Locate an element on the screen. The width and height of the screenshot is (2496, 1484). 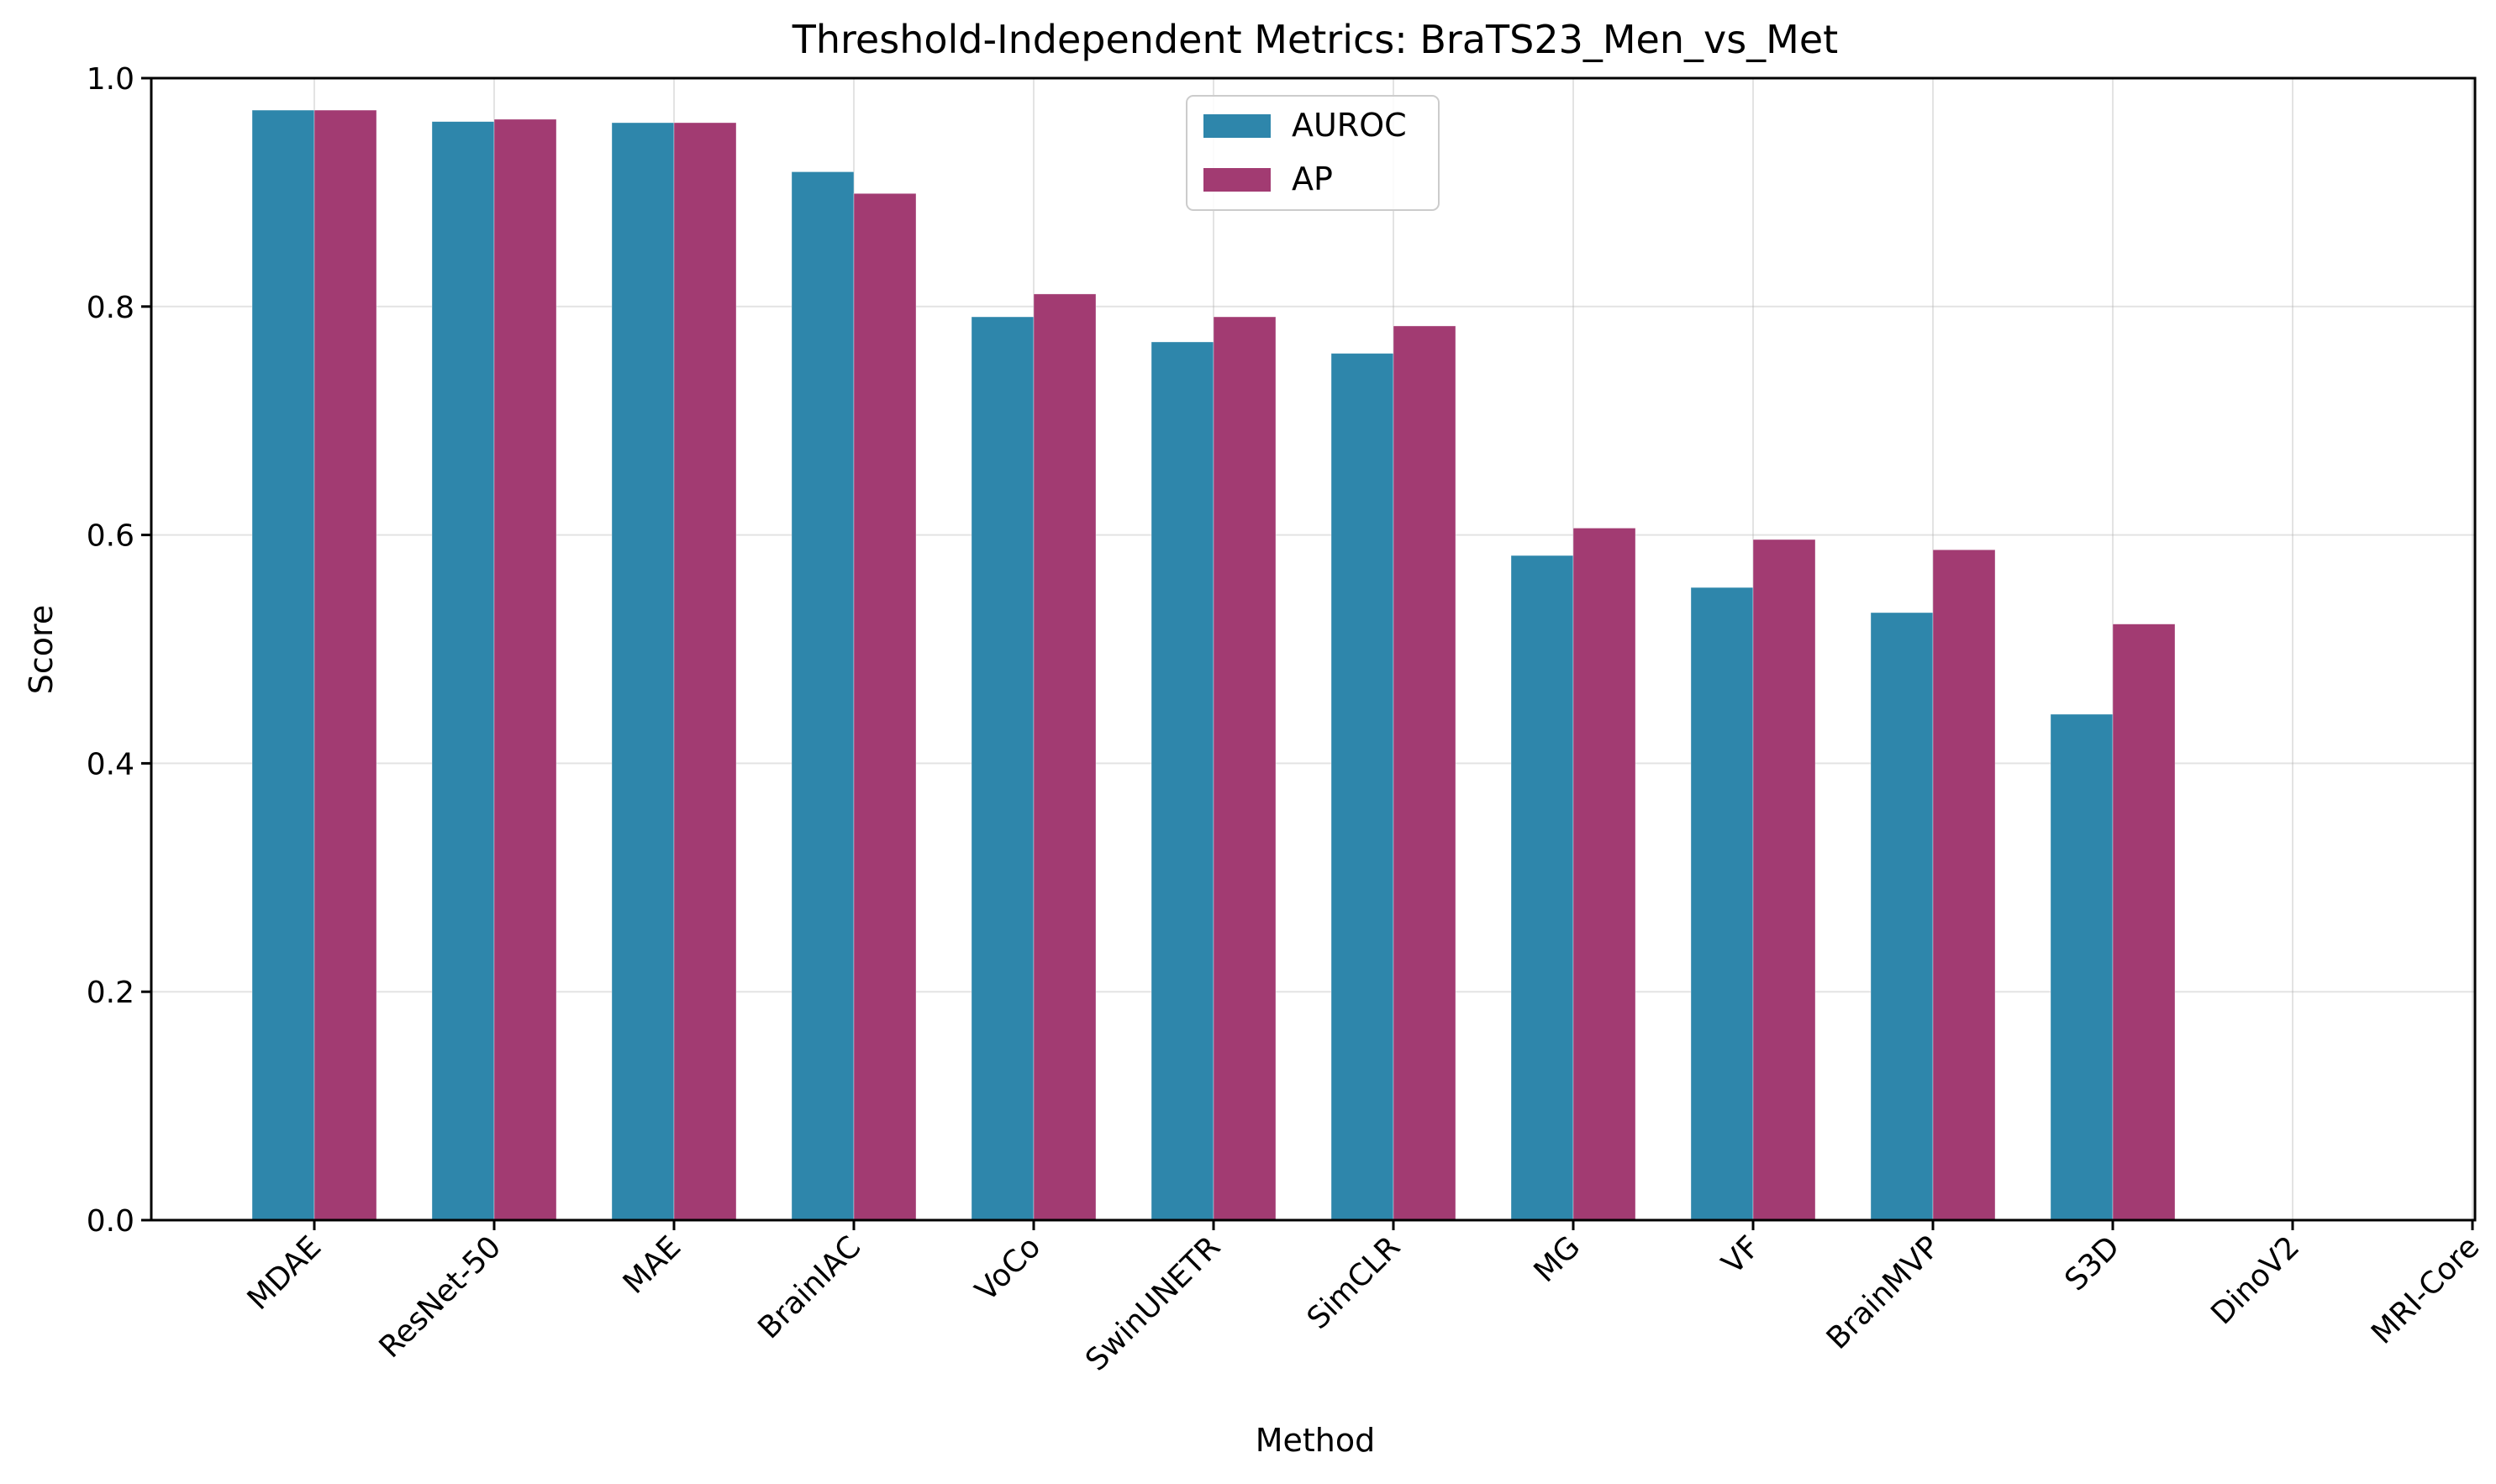
bar-auroc-vf is located at coordinates (1722, 904).